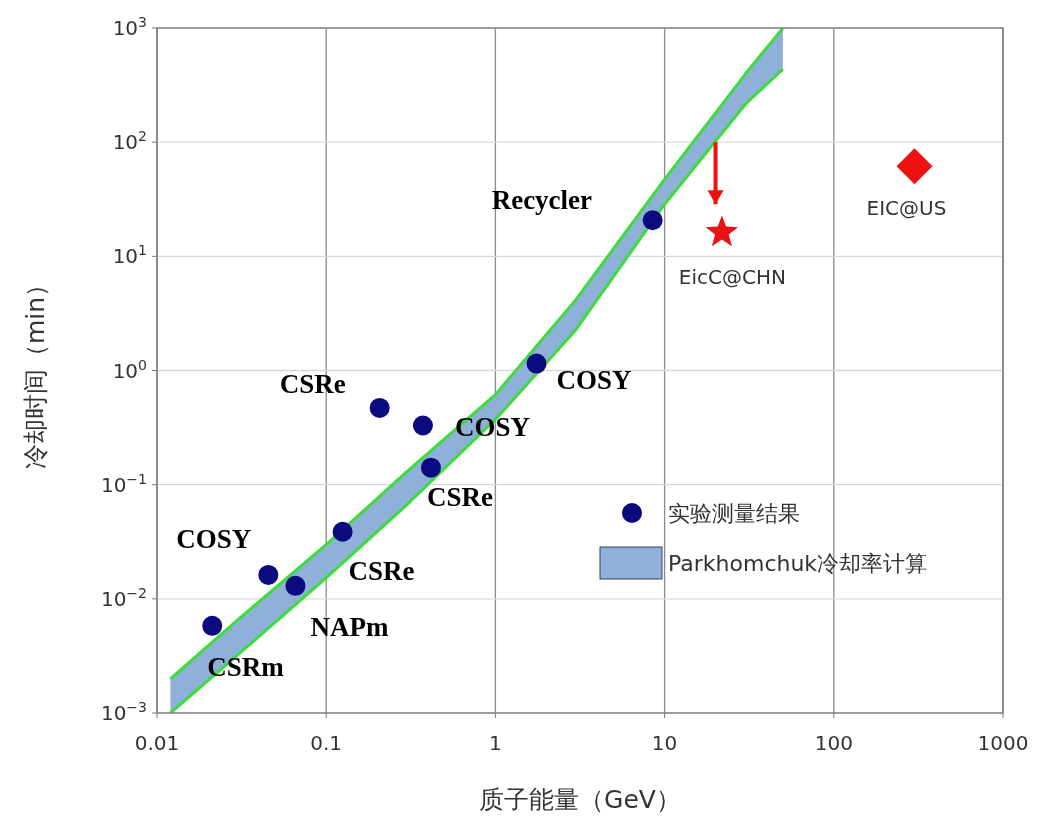 The image size is (1044, 821). I want to click on y-tick-label: 10$^{2}$, so click(129, 141).